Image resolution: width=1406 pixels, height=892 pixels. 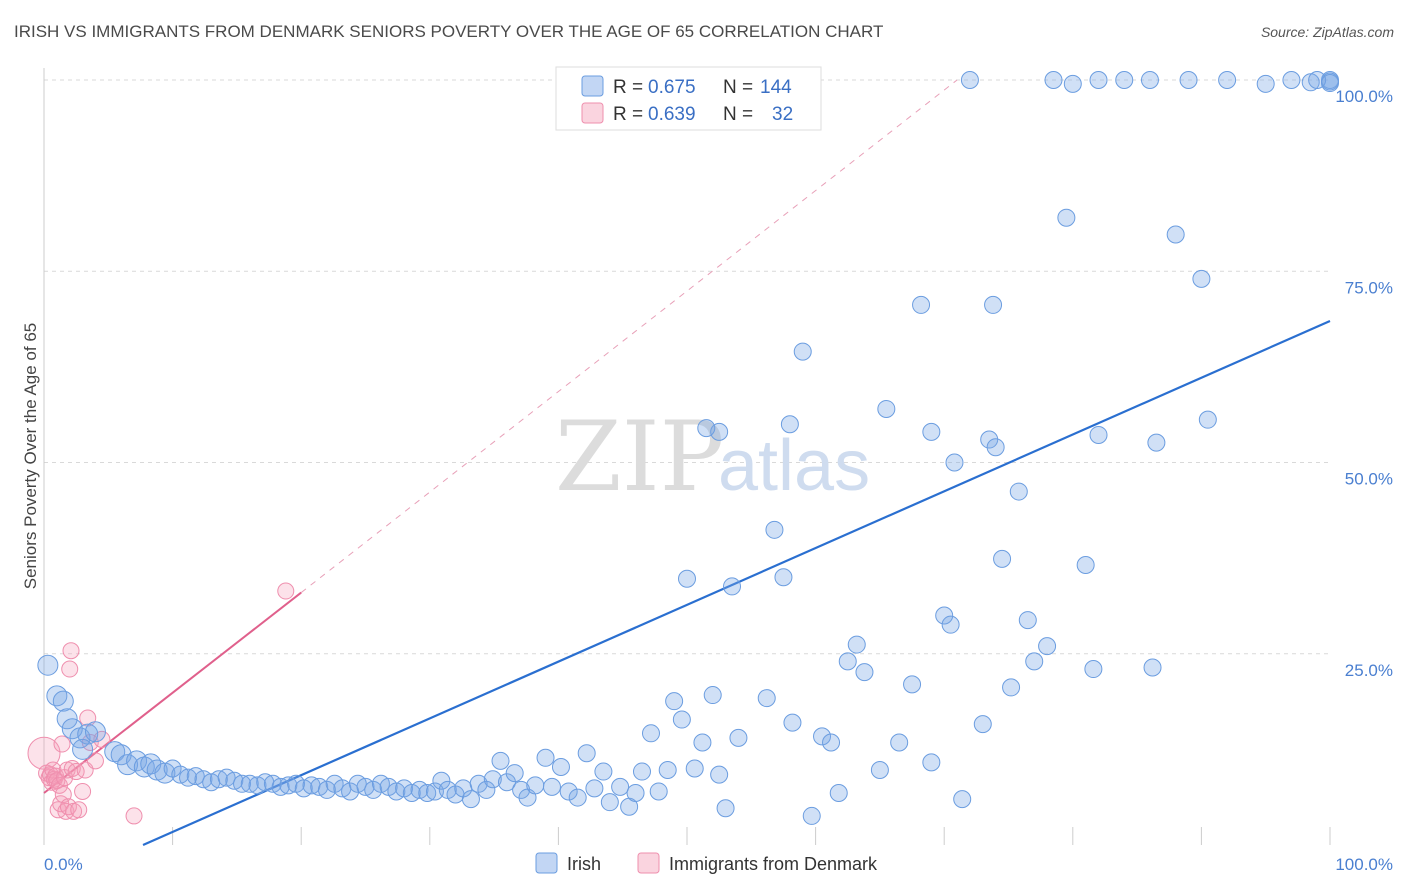 I want to click on y-tick-label-2: 75.0%, so click(x=1369, y=287).